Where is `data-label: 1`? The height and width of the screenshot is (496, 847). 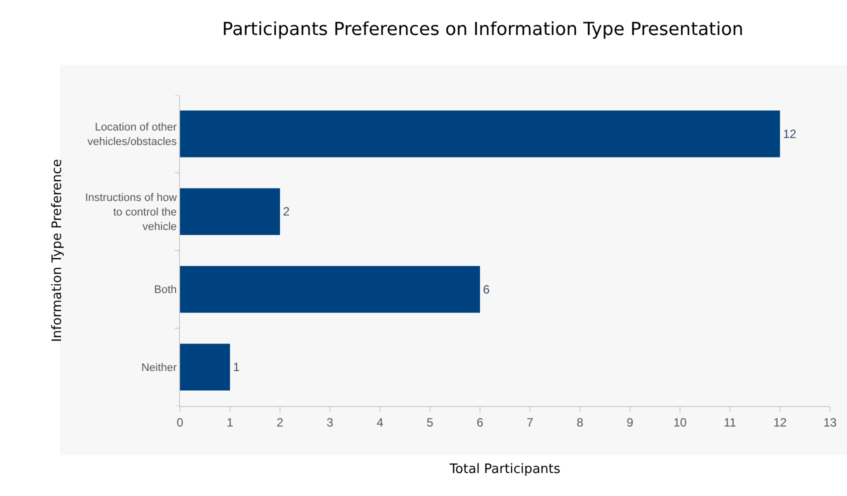
data-label: 1 is located at coordinates (236, 367).